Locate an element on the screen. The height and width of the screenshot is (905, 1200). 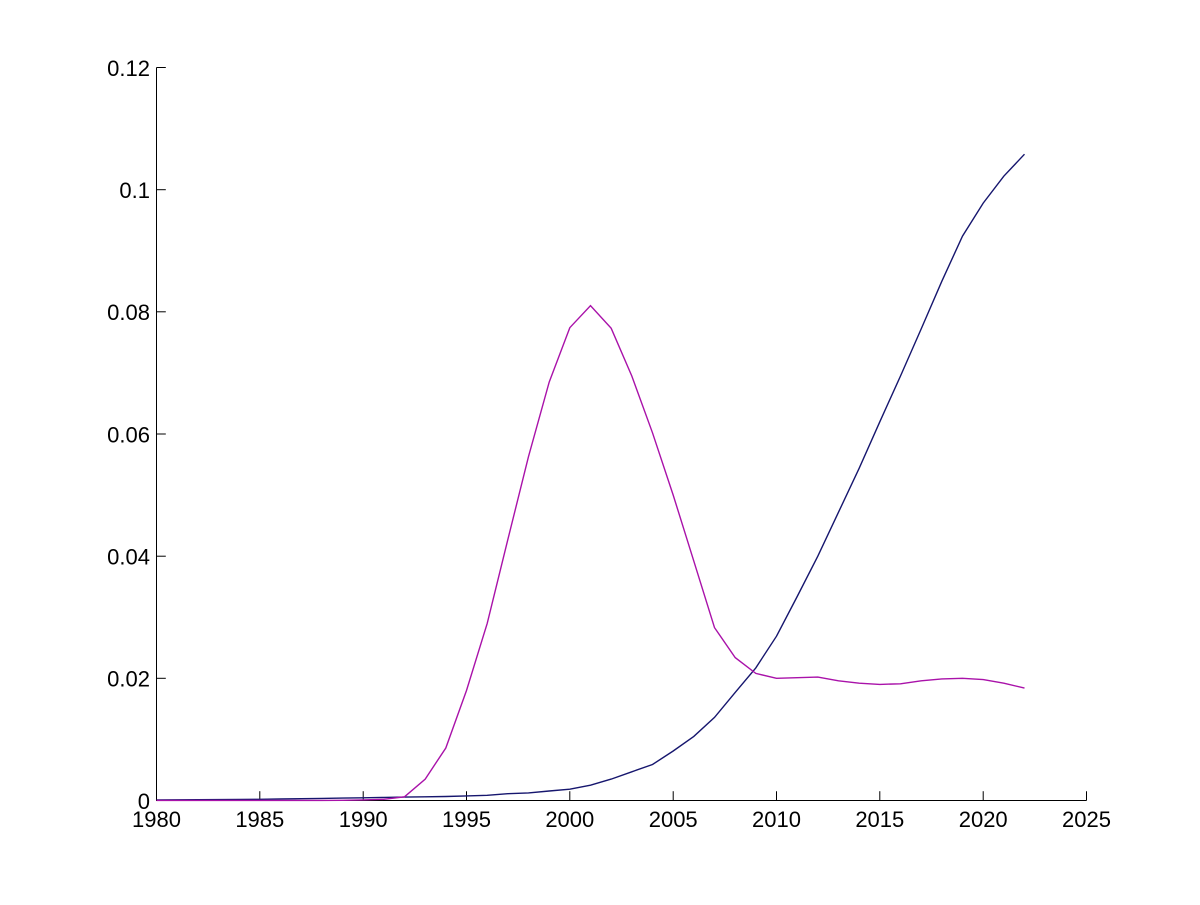
svg-text: 0 is located at coordinates (144, 801).